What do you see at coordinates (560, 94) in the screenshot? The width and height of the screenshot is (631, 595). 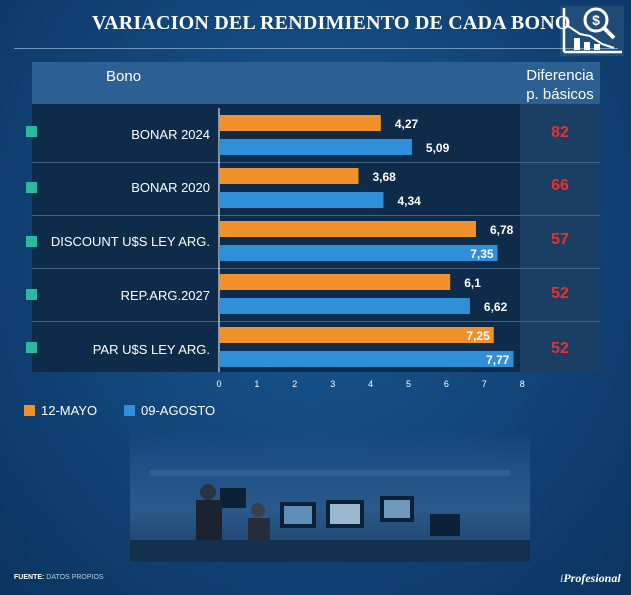 I see `header-diferencia-line2: p. básicos` at bounding box center [560, 94].